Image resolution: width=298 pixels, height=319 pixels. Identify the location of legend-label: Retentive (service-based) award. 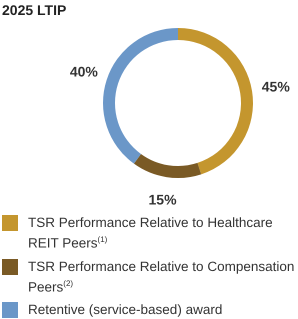
(125, 309).